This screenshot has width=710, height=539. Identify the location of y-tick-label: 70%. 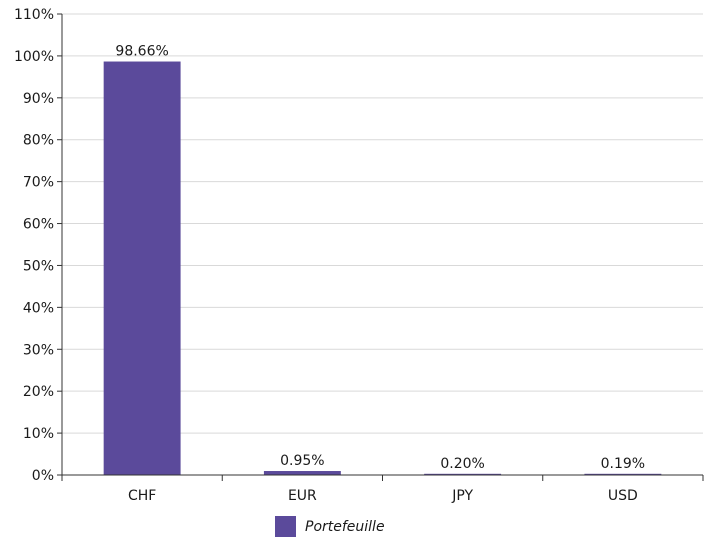
(38, 183).